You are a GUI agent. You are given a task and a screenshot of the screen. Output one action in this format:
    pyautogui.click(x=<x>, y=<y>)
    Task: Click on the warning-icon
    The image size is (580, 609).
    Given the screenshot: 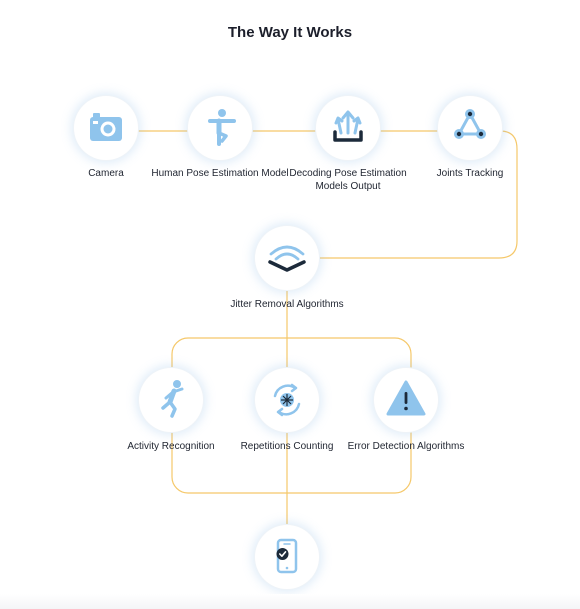 What is the action you would take?
    pyautogui.click(x=406, y=398)
    